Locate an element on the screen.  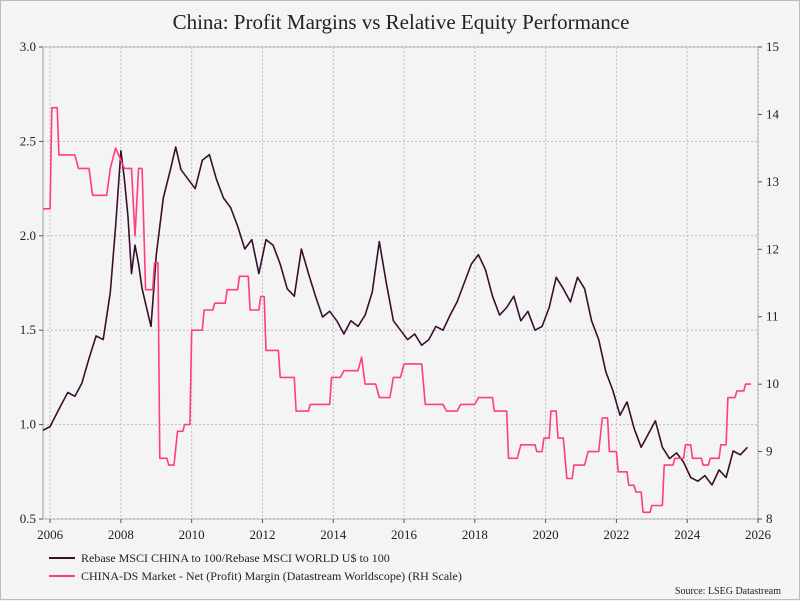
x-tick-label: 2024 is located at coordinates (687, 534).